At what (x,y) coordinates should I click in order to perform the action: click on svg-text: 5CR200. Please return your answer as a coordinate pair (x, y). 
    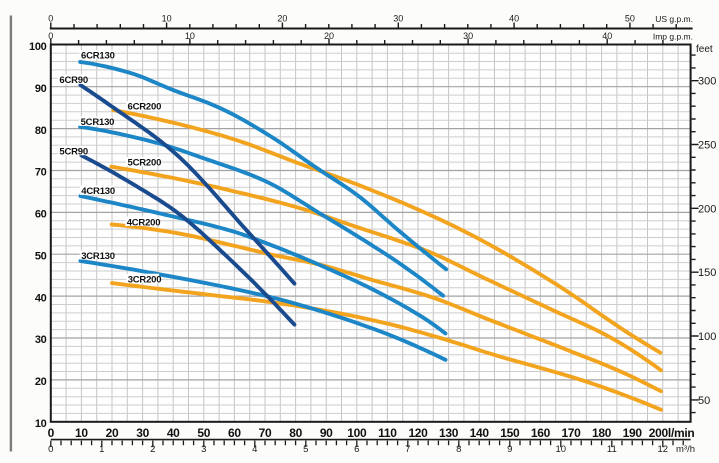
    Looking at the image, I should click on (145, 163).